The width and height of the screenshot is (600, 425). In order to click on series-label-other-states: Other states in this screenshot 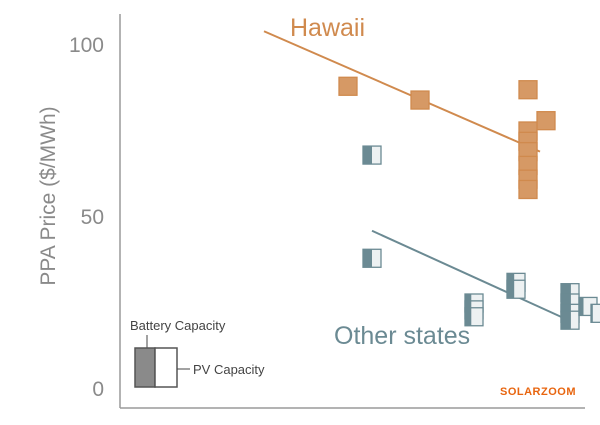, I will do `click(402, 336)`.